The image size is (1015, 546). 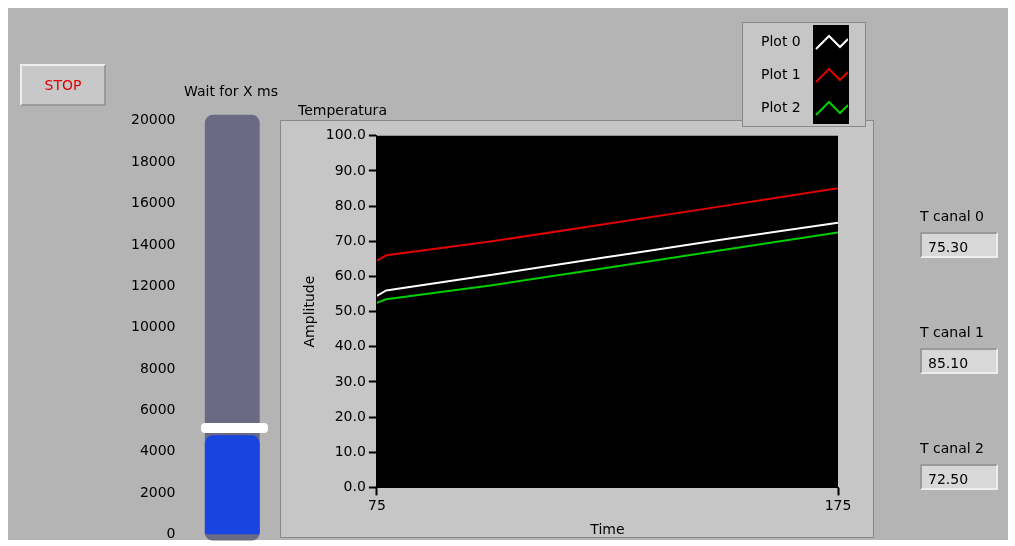 I want to click on stop-button: STOP, so click(x=63, y=85).